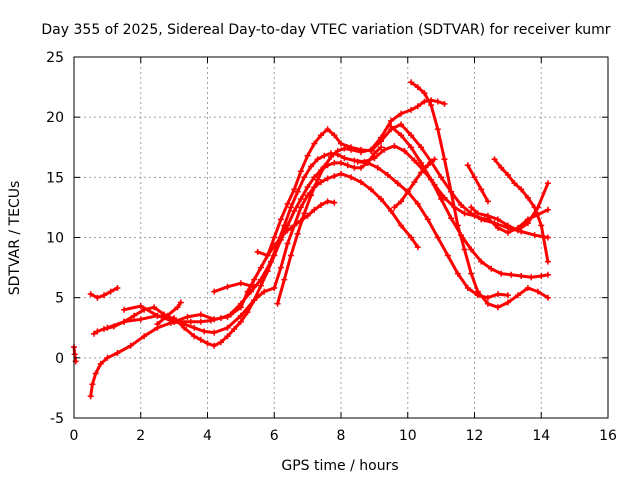 Image resolution: width=640 pixels, height=480 pixels. What do you see at coordinates (59, 359) in the screenshot?
I see `y-tick-label: 0` at bounding box center [59, 359].